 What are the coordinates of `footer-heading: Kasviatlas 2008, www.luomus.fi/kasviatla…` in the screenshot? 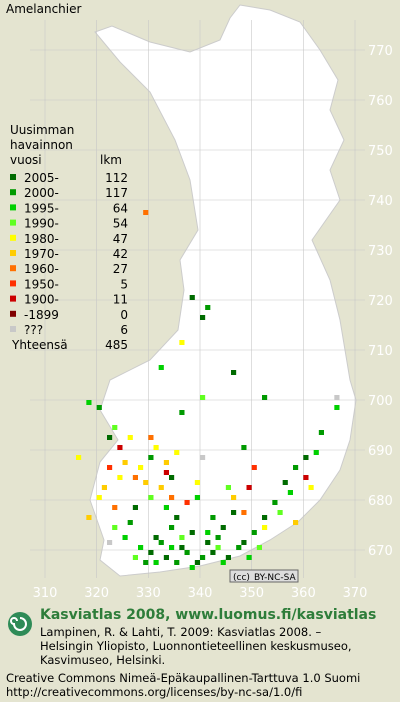 It's located at (208, 615).